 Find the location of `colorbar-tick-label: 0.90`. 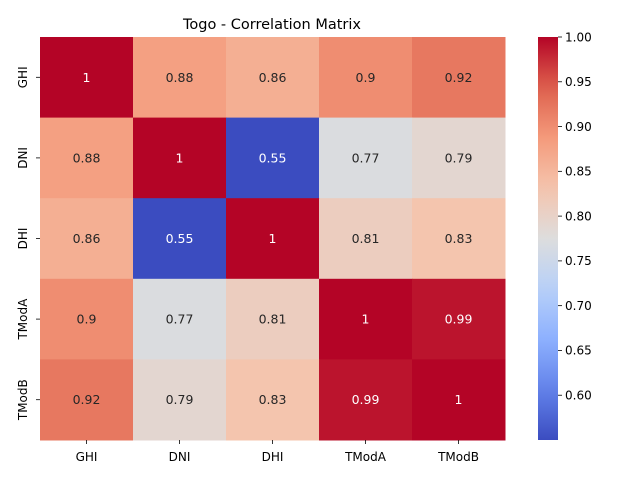

colorbar-tick-label: 0.90 is located at coordinates (578, 127).